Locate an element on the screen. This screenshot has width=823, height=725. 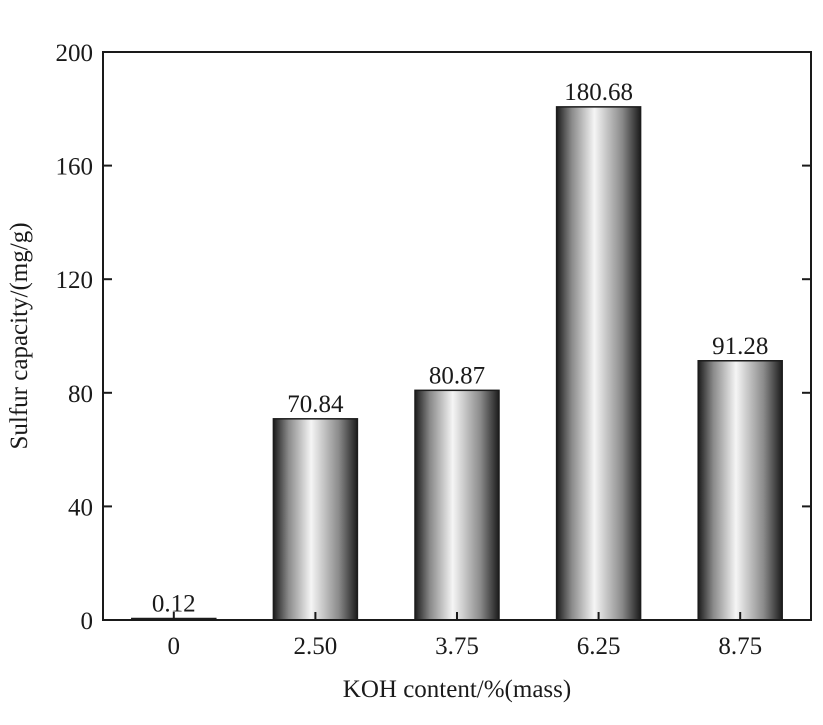
x-axis-ticks: 0 2.50 3.75 6.25 8.75 is located at coordinates (465, 636).